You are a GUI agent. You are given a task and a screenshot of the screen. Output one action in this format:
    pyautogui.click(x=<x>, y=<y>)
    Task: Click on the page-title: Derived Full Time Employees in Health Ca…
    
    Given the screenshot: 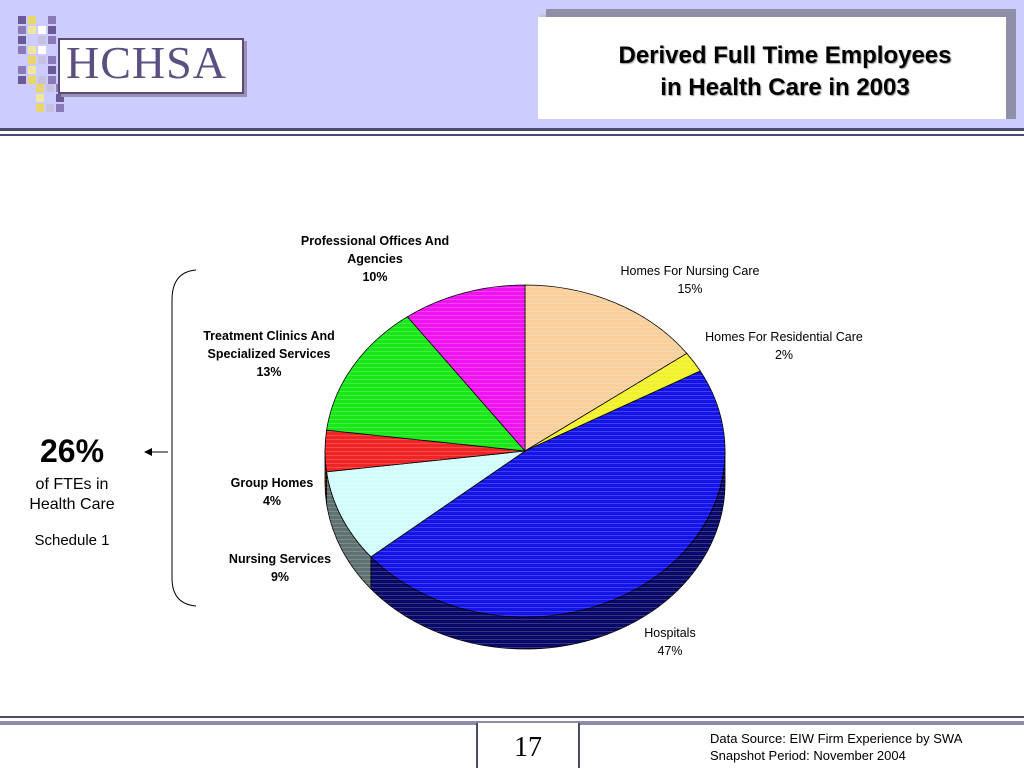 What is the action you would take?
    pyautogui.click(x=782, y=72)
    